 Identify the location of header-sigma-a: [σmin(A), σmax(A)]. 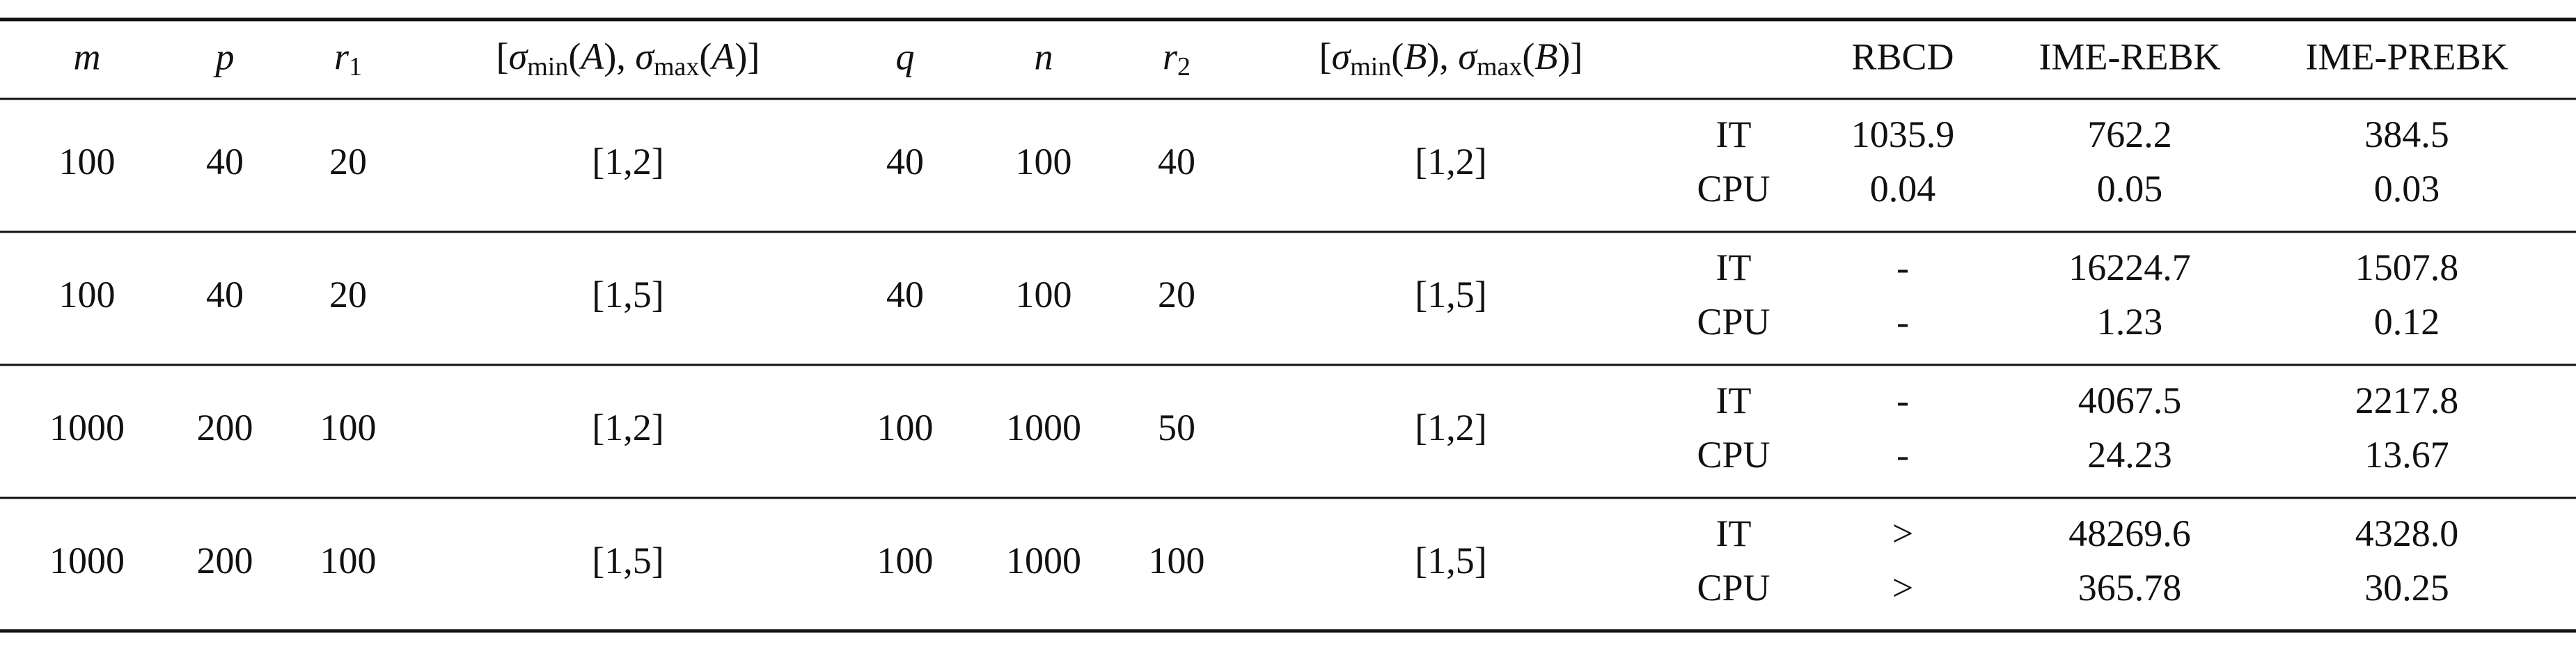
(628, 59).